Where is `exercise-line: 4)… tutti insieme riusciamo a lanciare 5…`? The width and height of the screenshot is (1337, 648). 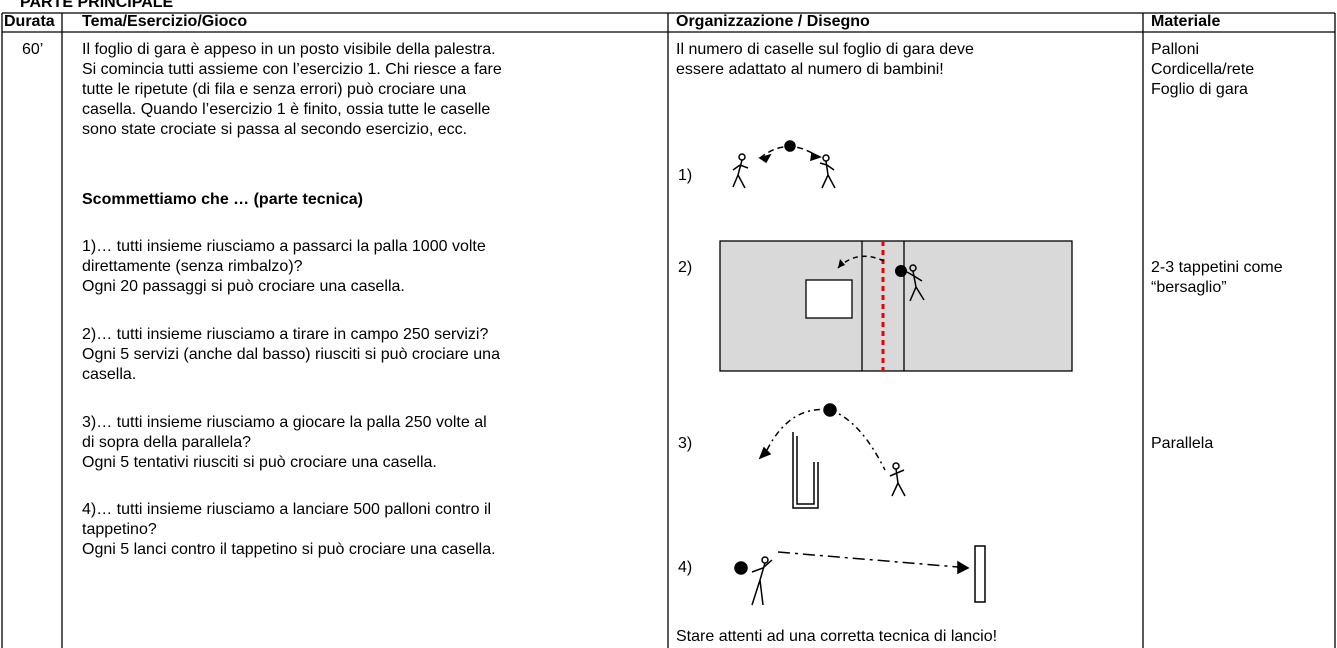 exercise-line: 4)… tutti insieme riusciamo a lanciare 5… is located at coordinates (287, 509).